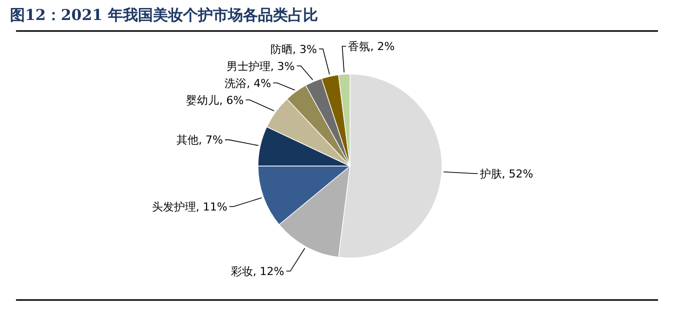  Describe the element at coordinates (260, 66) in the screenshot. I see `slice-label: 男士护理, 3%` at that location.